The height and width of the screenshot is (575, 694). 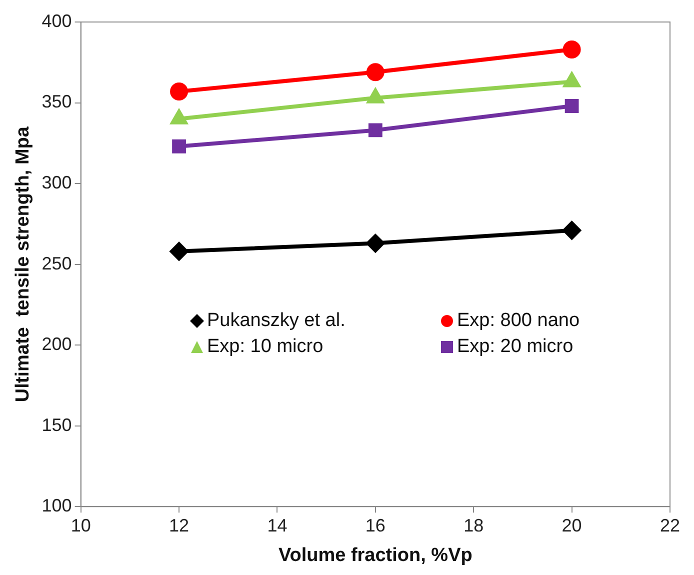 I want to click on y-tick-label: 250, so click(x=57, y=263).